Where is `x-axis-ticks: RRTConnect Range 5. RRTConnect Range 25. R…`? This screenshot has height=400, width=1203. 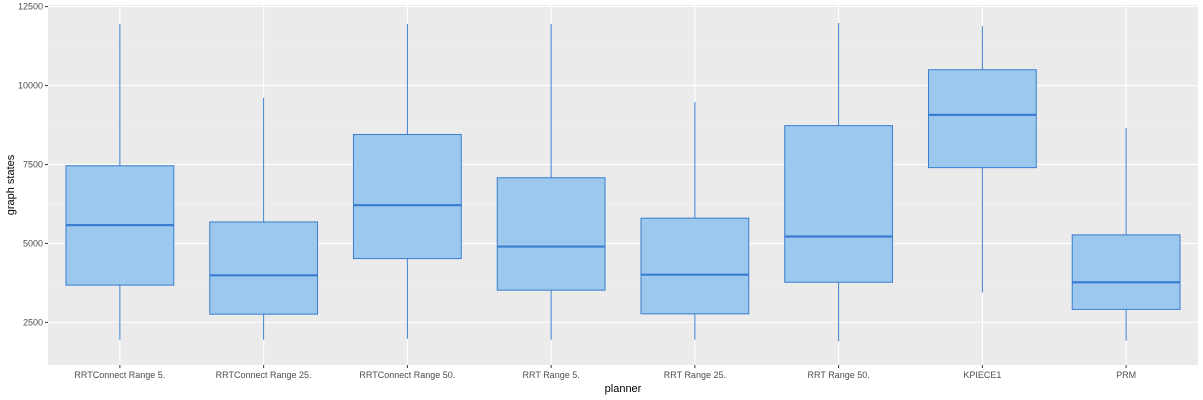
x-axis-ticks: RRTConnect Range 5. RRTConnect Range 25. R… is located at coordinates (605, 372).